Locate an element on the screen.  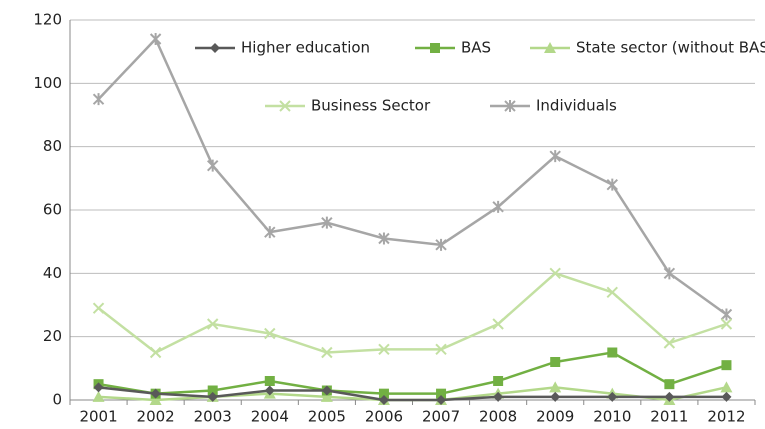
legend-label: Business Sector is located at coordinates (371, 106).